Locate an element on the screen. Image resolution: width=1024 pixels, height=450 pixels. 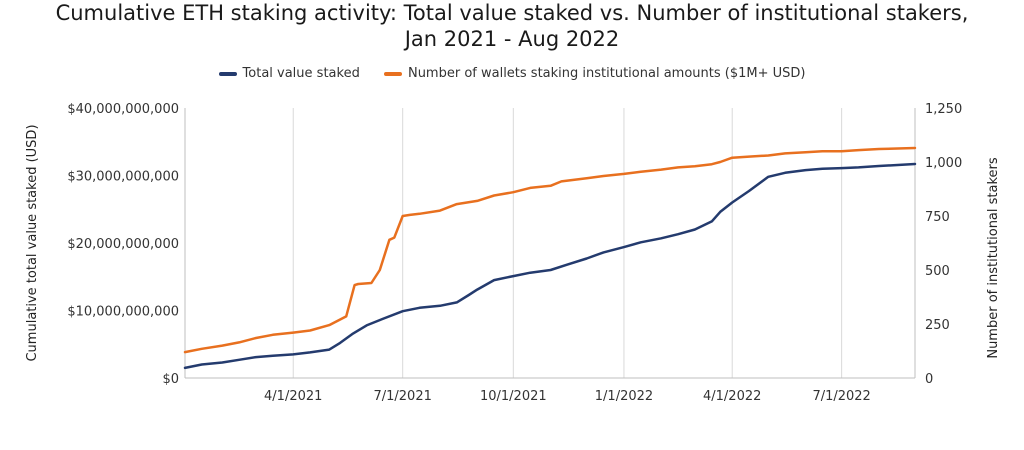
x-tick-label-4: 4/1/2022 is located at coordinates (732, 396).